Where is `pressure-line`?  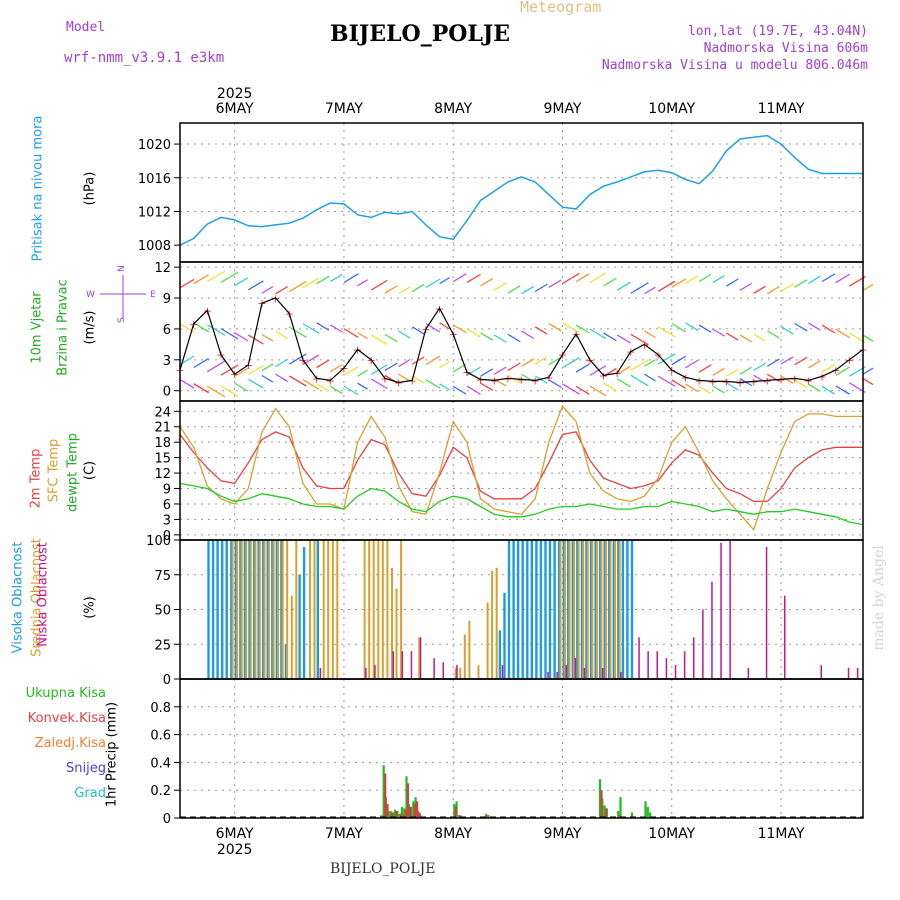 pressure-line is located at coordinates (521, 190).